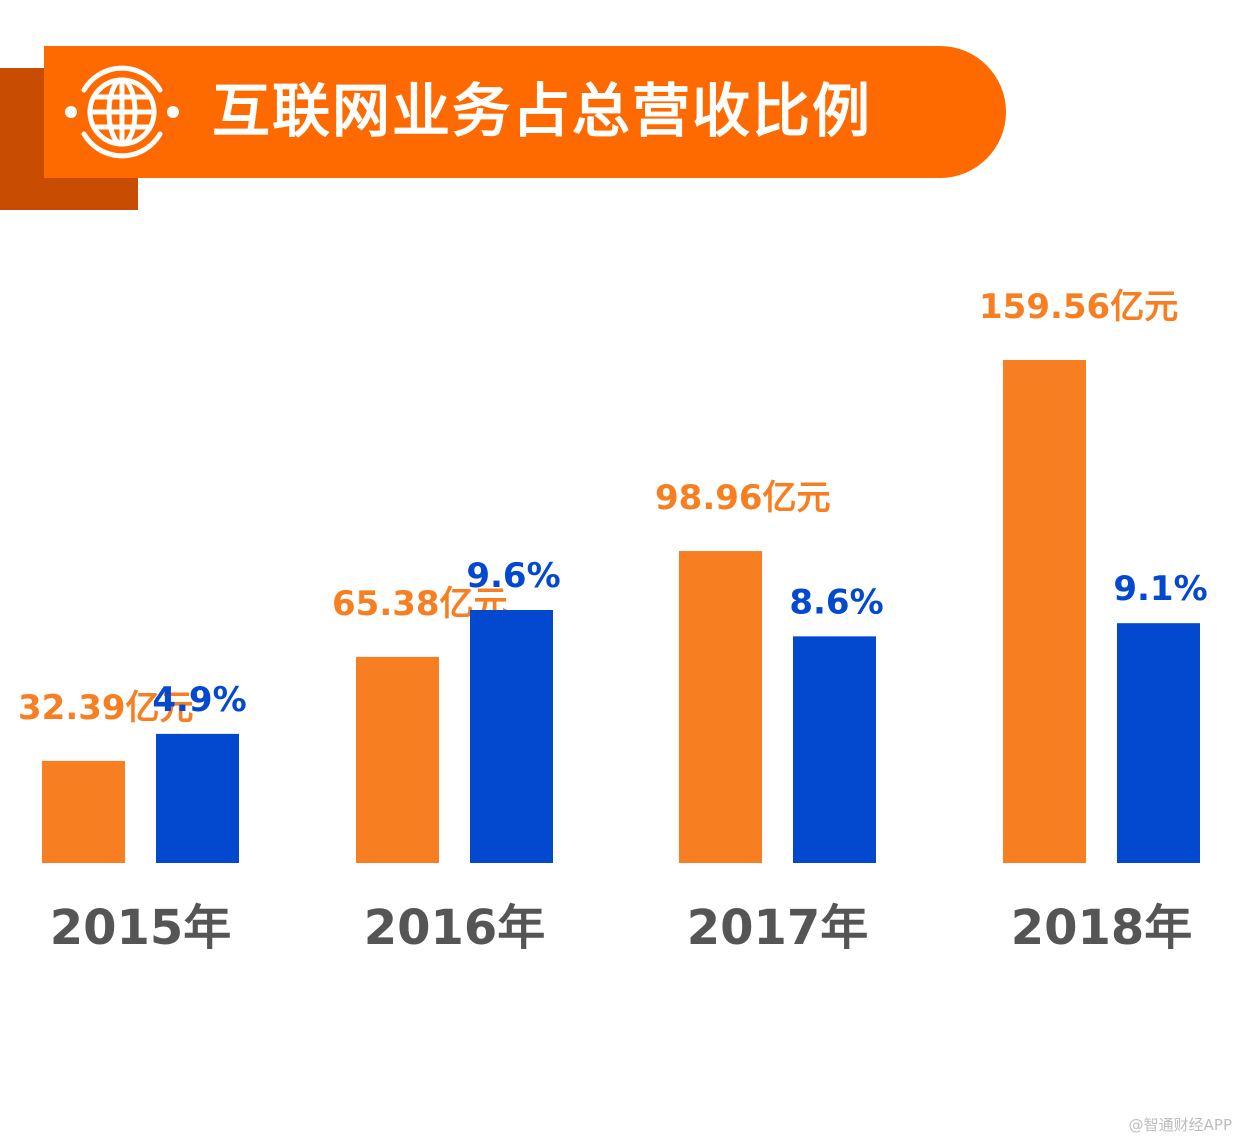 The image size is (1242, 1143). I want to click on ratio-label-3: 9.1%, so click(1160, 589).